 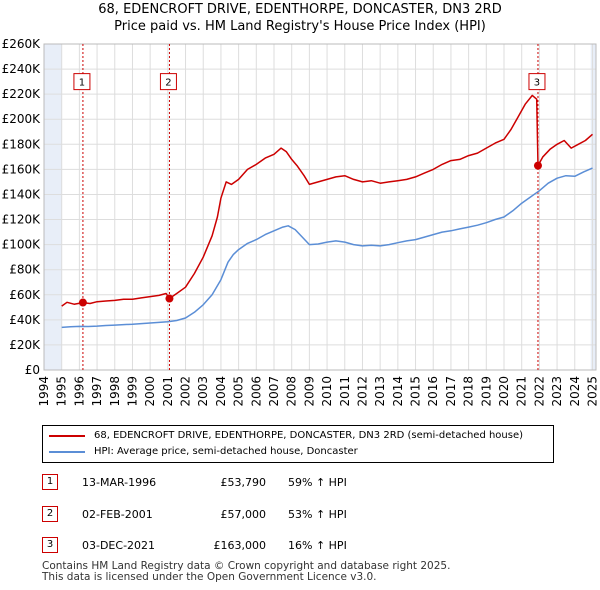 What do you see at coordinates (168, 391) in the screenshot?
I see `x-tick-label: 2001` at bounding box center [168, 391].